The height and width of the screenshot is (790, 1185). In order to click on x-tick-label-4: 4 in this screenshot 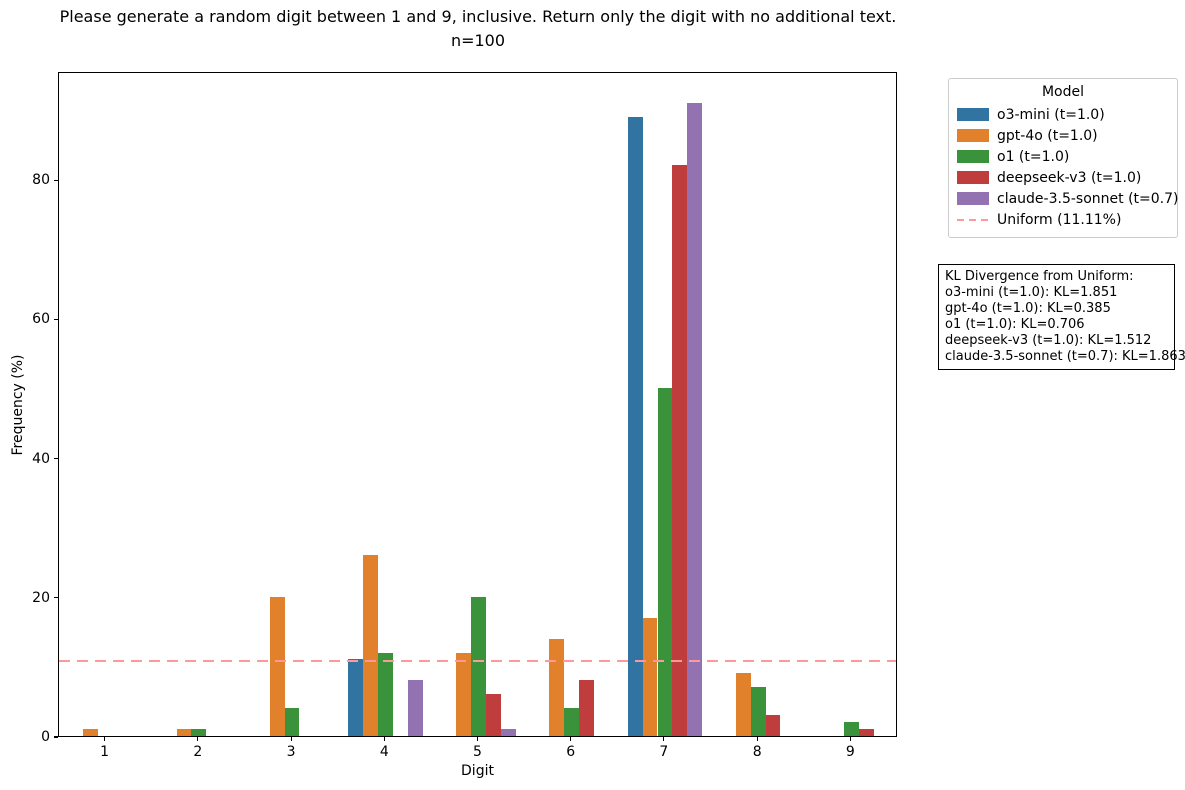, I will do `click(384, 752)`.